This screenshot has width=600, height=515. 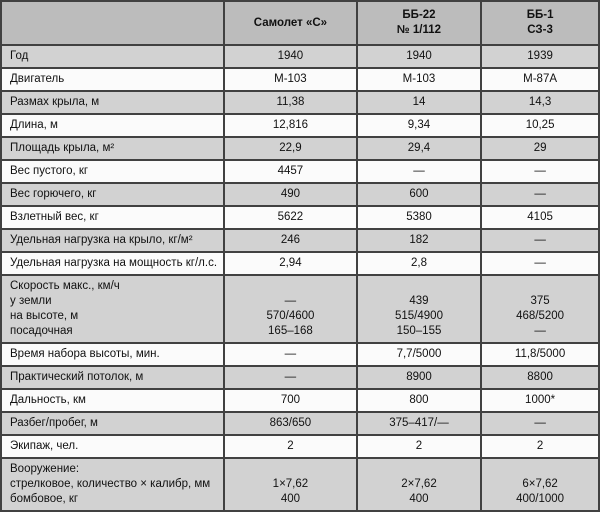 What do you see at coordinates (540, 217) in the screenshot?
I see `cell-bb-1: 4105` at bounding box center [540, 217].